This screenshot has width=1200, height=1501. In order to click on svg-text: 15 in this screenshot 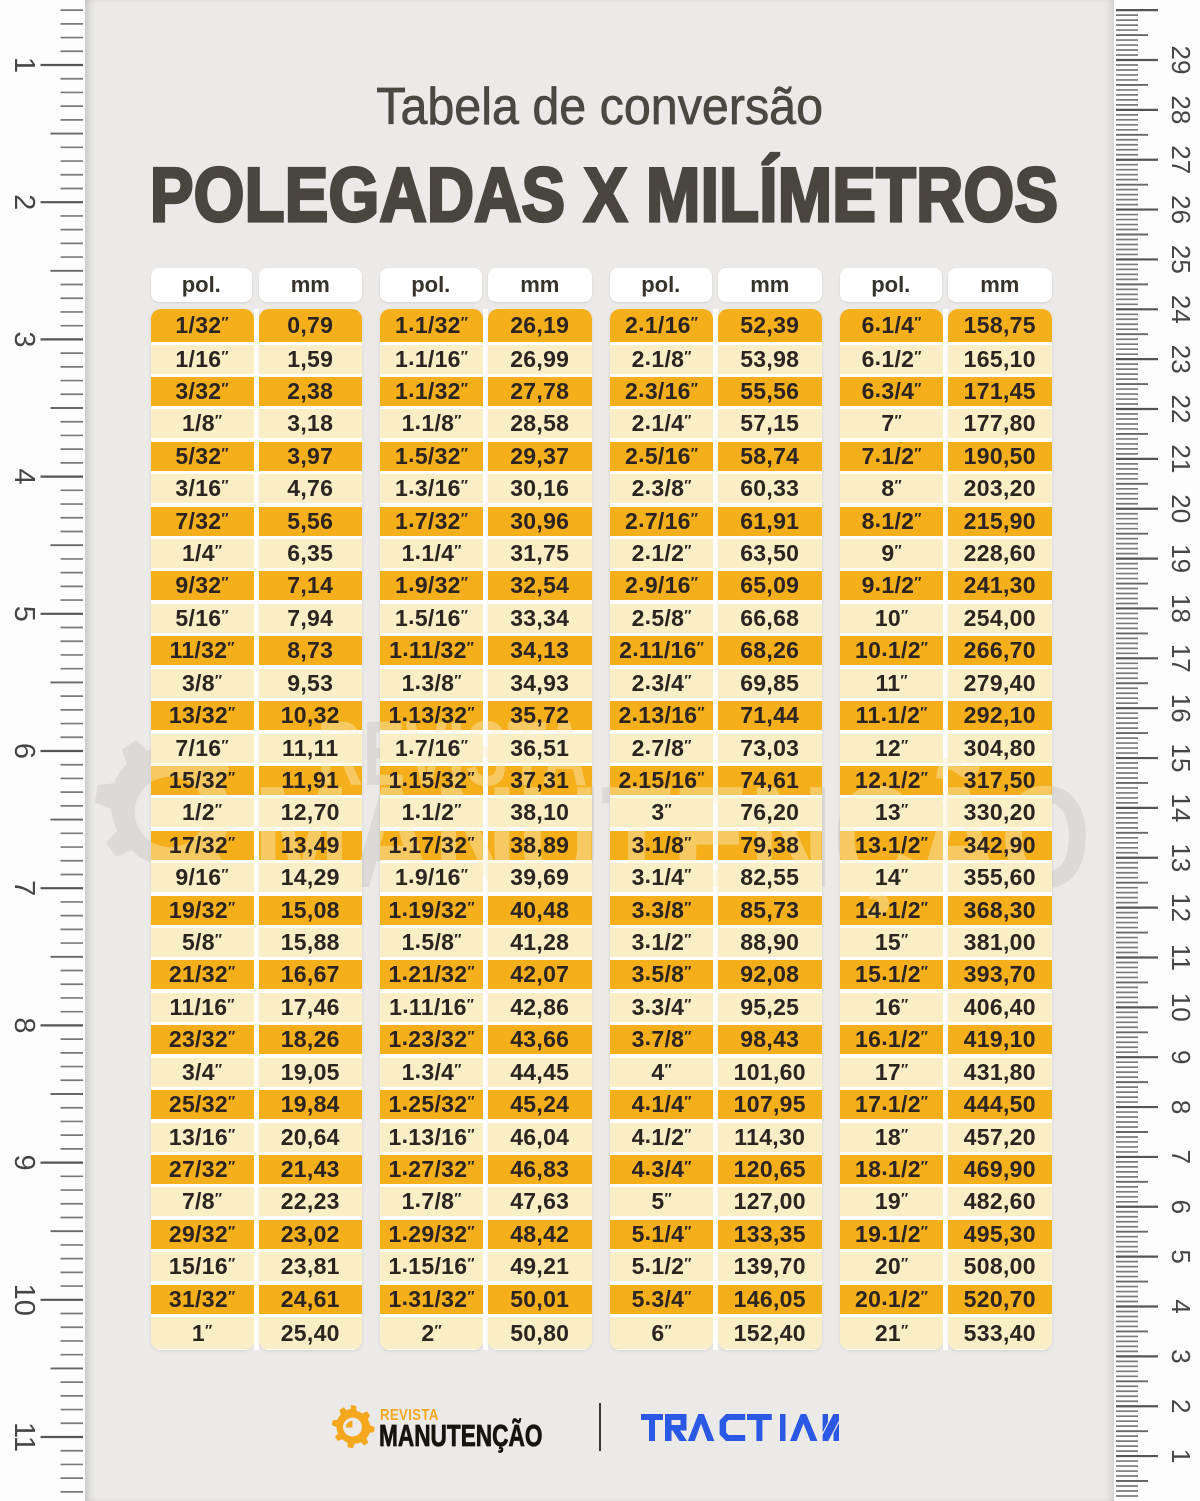, I will do `click(1181, 758)`.